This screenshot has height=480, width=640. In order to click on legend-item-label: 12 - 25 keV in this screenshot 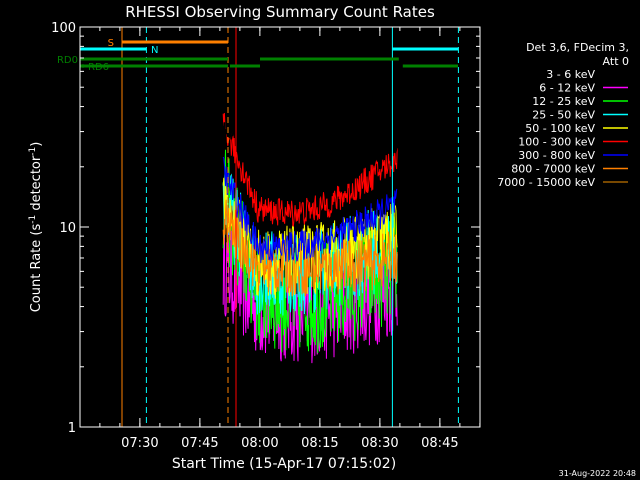, I will do `click(563, 101)`.